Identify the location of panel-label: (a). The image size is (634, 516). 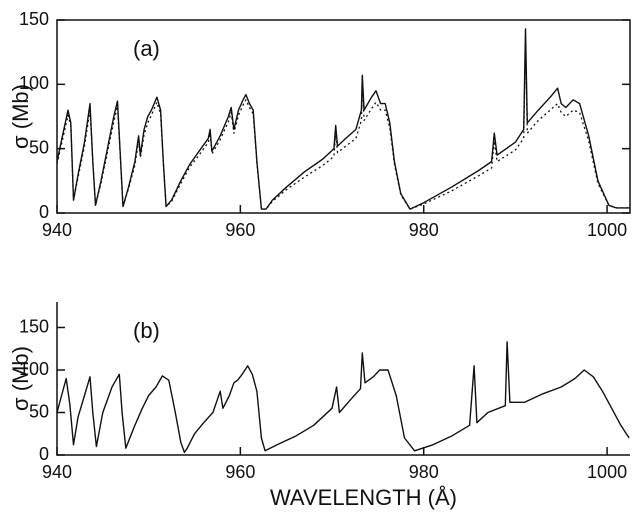
(146, 48).